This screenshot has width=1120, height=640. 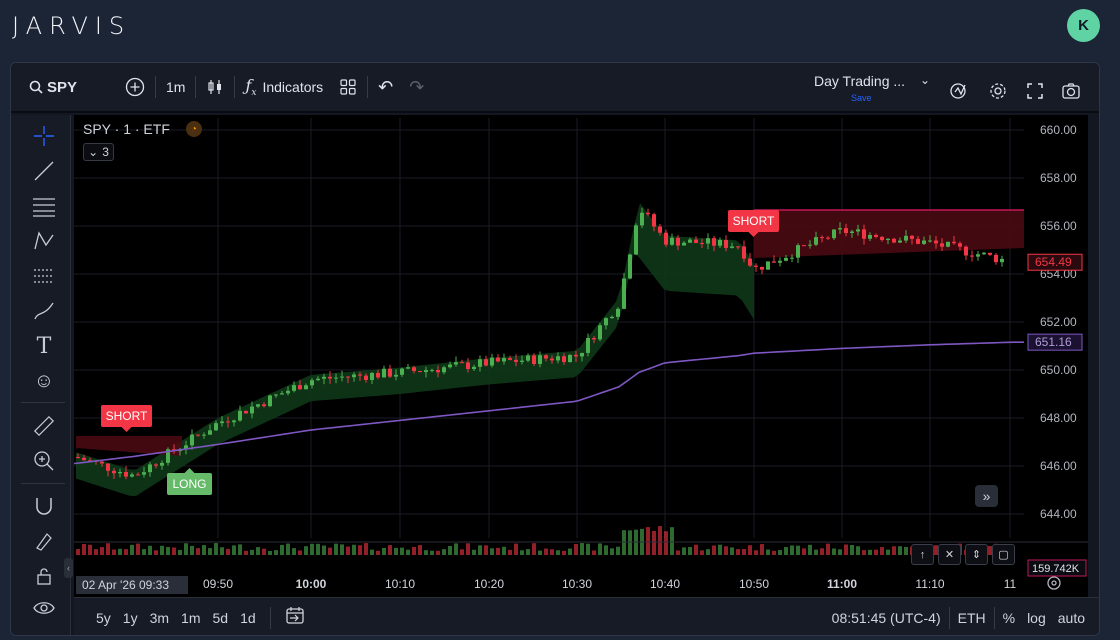 What do you see at coordinates (1083, 25) in the screenshot?
I see `user-avatar: K` at bounding box center [1083, 25].